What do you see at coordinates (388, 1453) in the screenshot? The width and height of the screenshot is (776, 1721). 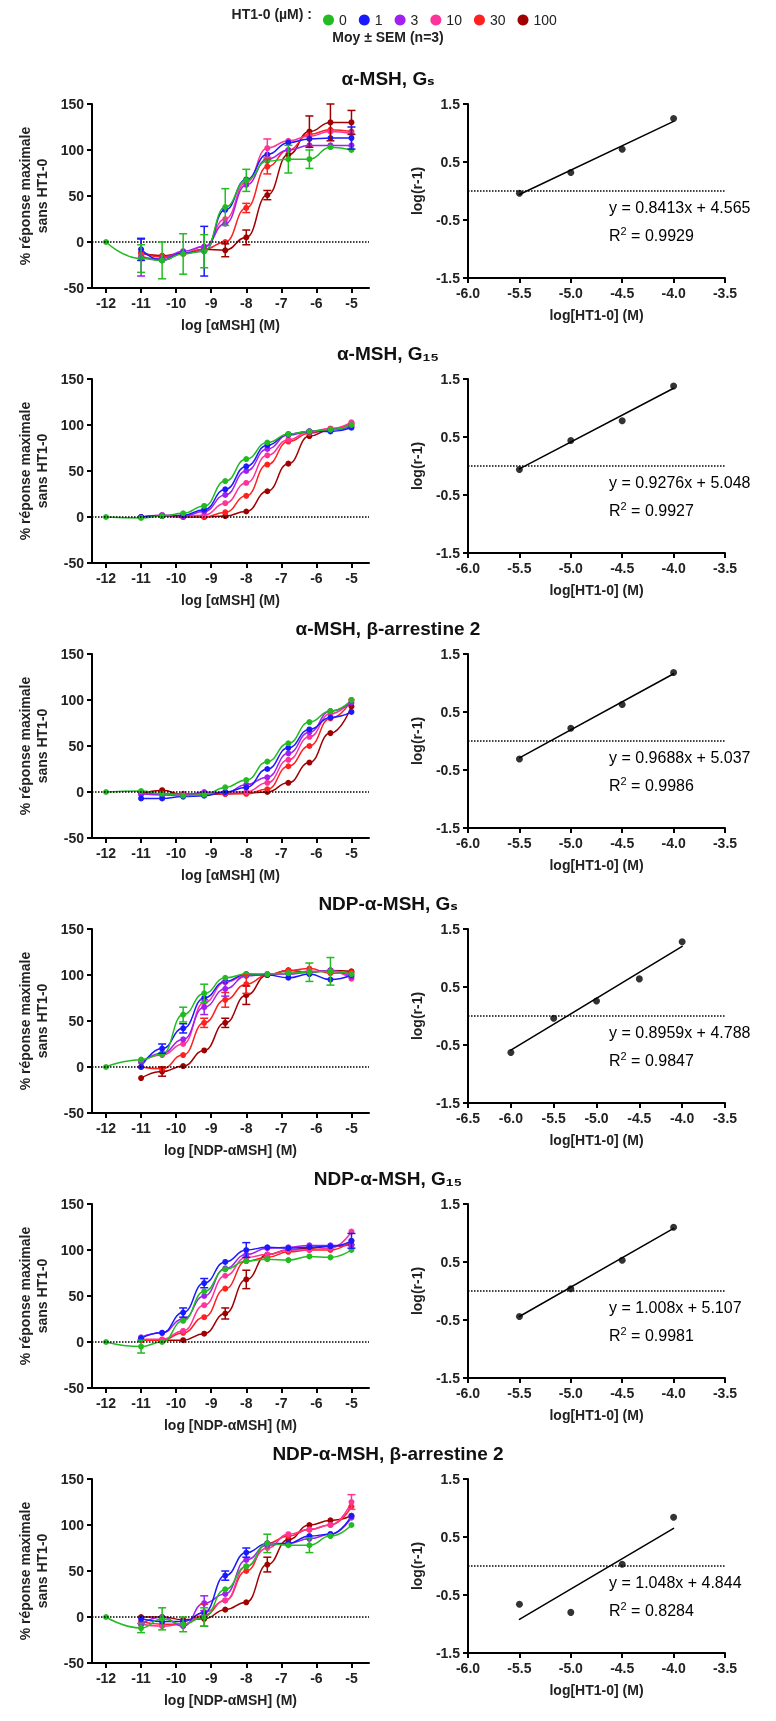 I see `chart-title: NDP-α-MSH, β-arrestine 2` at bounding box center [388, 1453].